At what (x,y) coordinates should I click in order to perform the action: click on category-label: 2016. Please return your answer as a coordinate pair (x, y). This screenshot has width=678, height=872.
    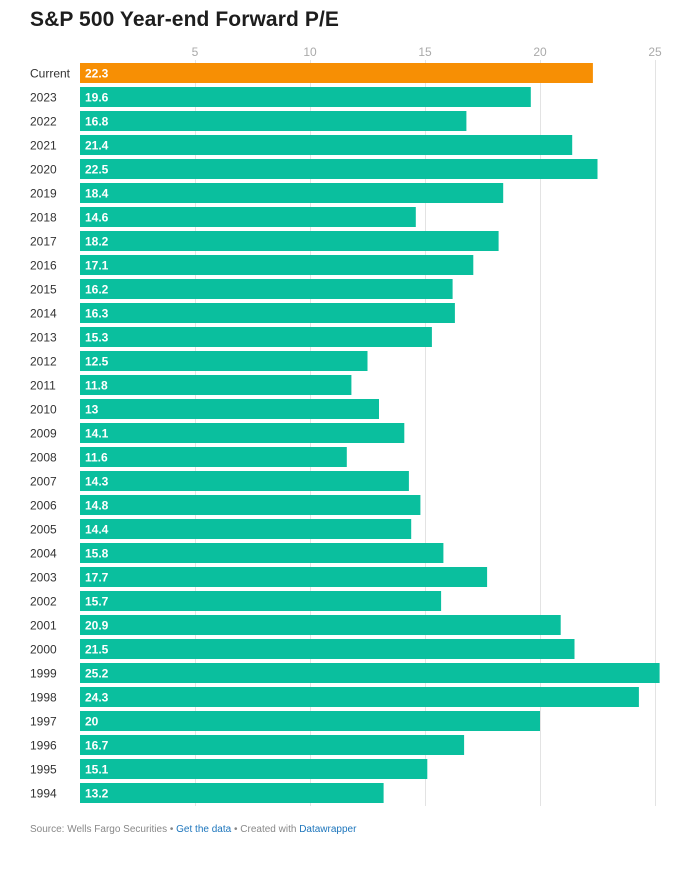
    Looking at the image, I should click on (43, 266).